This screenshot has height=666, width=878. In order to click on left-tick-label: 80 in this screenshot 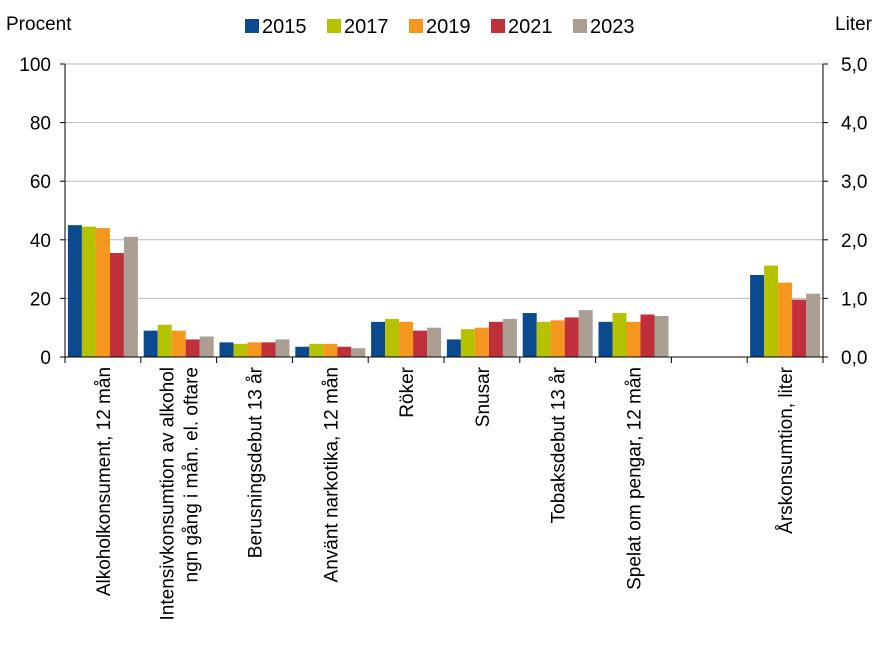, I will do `click(40, 124)`.